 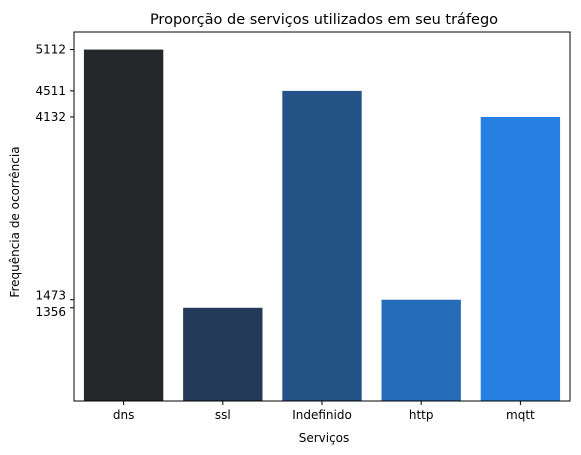 I want to click on y-tick-label: 4511, so click(x=50, y=91).